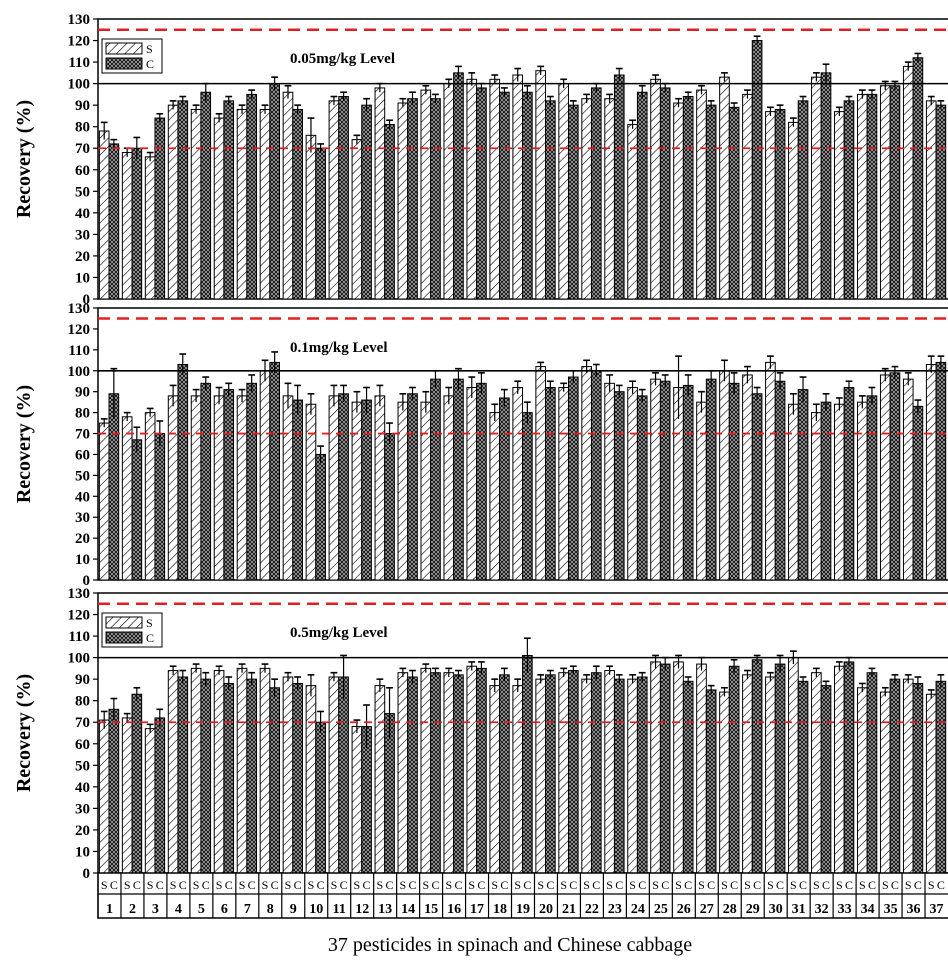 The width and height of the screenshot is (948, 965). What do you see at coordinates (753, 909) in the screenshot?
I see `category-label: 29` at bounding box center [753, 909].